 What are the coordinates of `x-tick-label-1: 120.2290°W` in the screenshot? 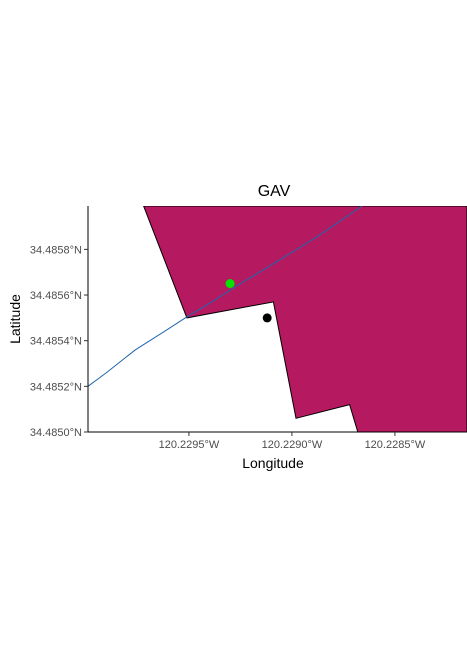 It's located at (292, 445).